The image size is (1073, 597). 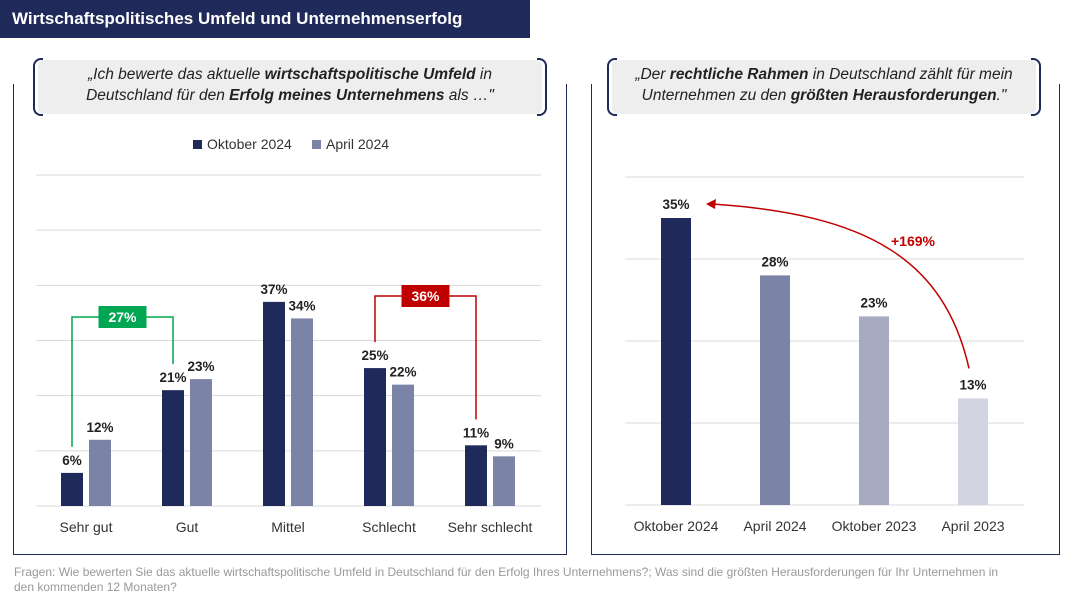 What do you see at coordinates (176, 74) in the screenshot?
I see `quote-left-l1-pre: „Ich bewerte das aktuelle` at bounding box center [176, 74].